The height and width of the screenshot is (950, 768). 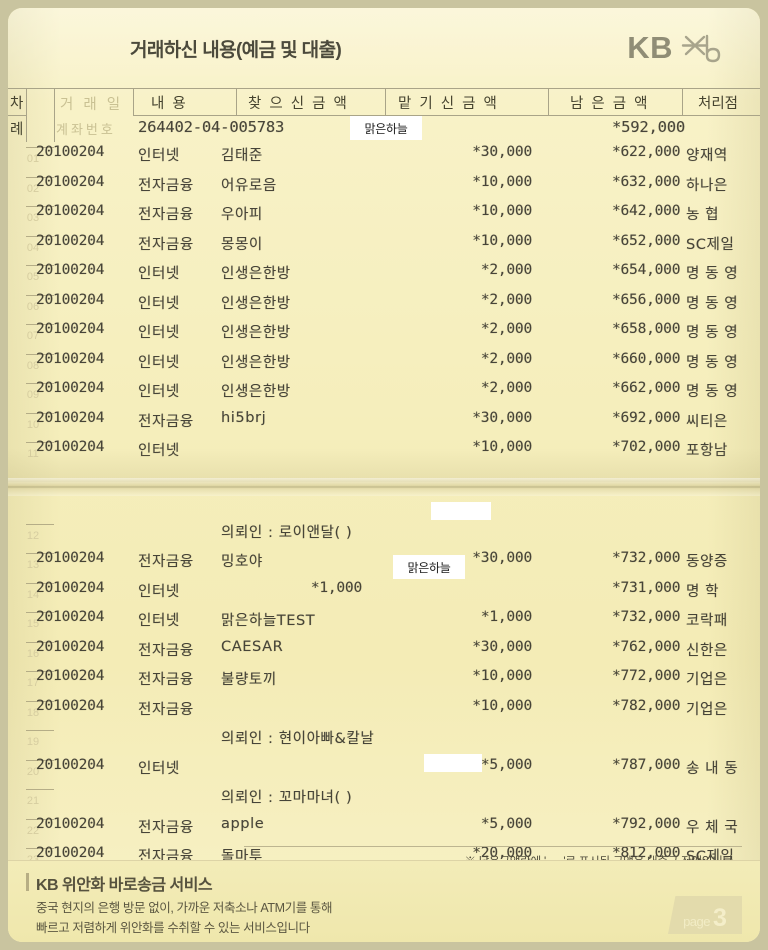 I want to click on row-sequence-number: 10, so click(x=33, y=424).